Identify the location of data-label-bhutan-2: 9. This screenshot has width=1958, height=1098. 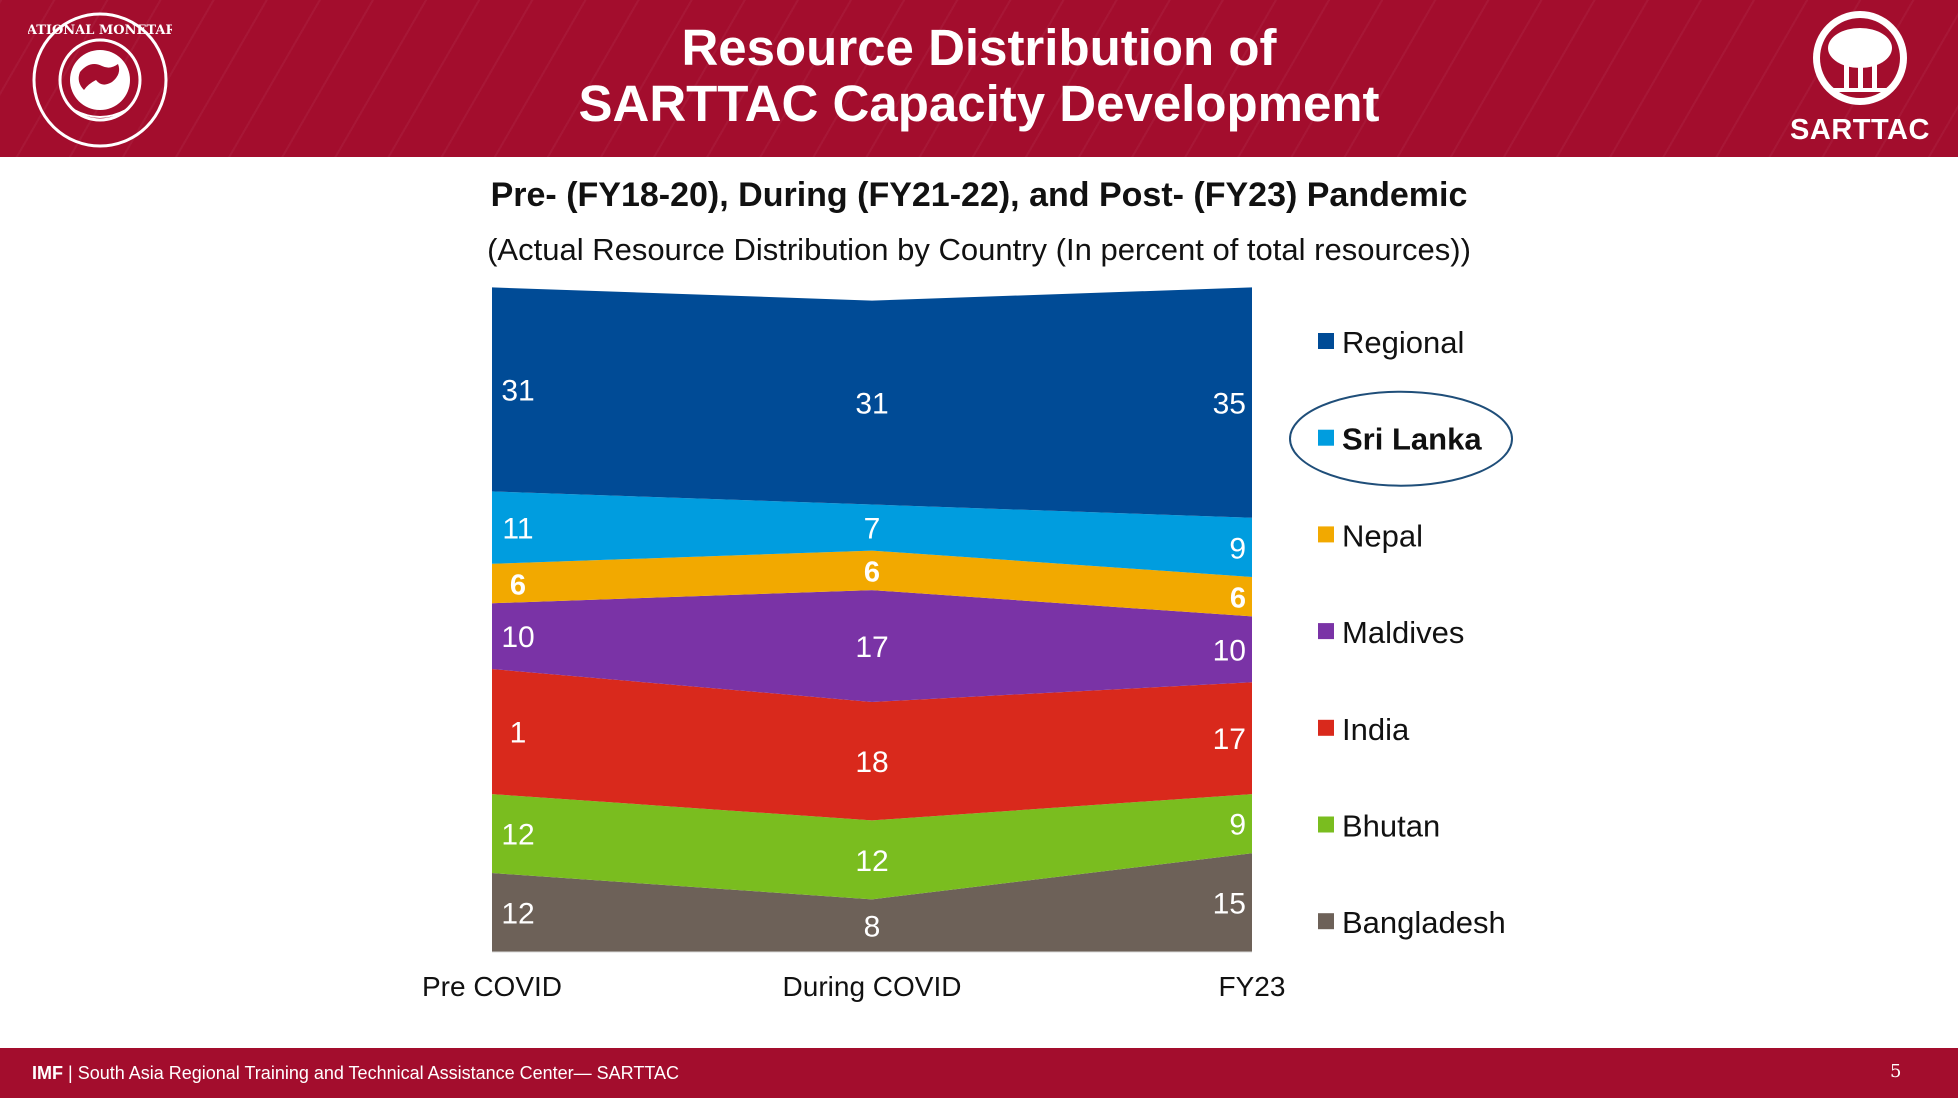
(1237, 825).